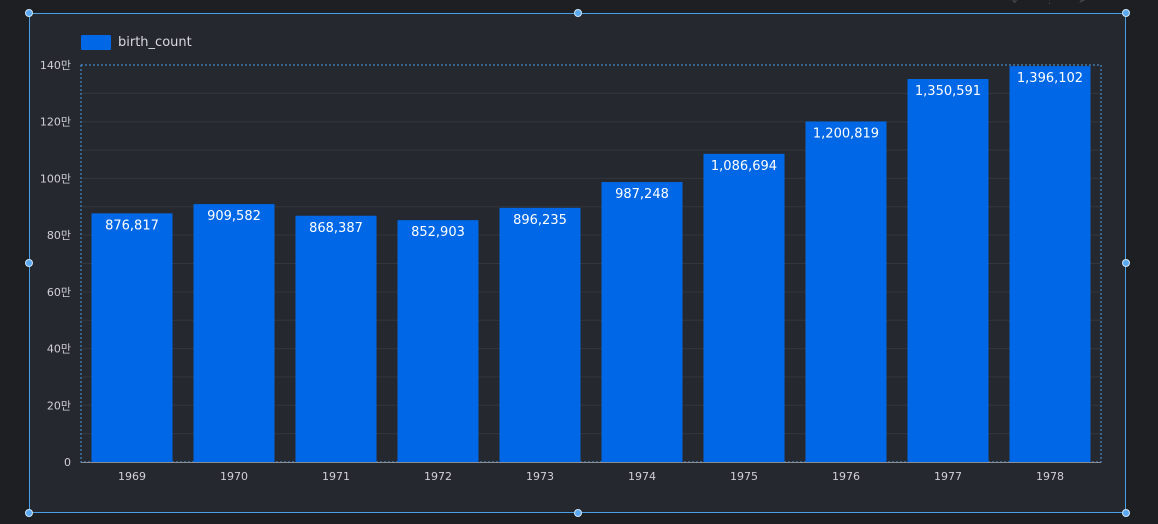 The image size is (1158, 524). Describe the element at coordinates (578, 513) in the screenshot. I see `resize-handle-bottom` at that location.